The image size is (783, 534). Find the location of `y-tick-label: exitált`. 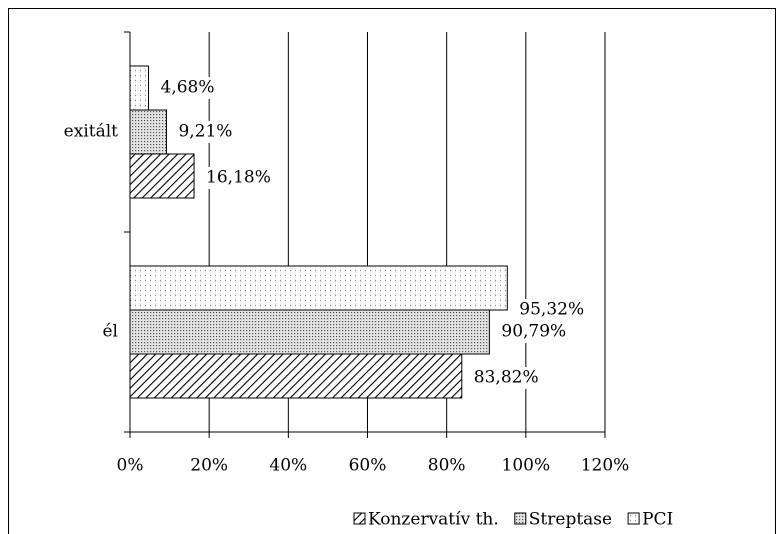

y-tick-label: exitált is located at coordinates (91, 132).